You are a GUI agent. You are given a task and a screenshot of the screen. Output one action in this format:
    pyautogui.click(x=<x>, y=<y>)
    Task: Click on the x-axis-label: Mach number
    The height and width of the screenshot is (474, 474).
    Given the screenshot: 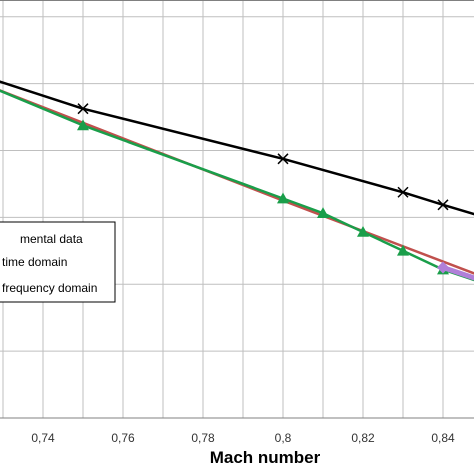 What is the action you would take?
    pyautogui.click(x=265, y=457)
    